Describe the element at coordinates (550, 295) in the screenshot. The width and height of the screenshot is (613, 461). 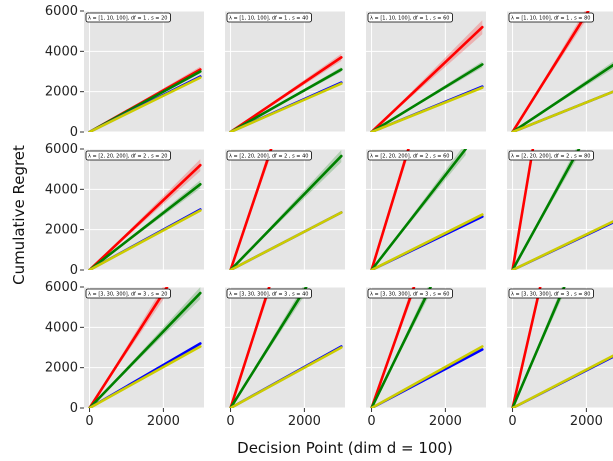
I see `subplot-title: λ = [3, 30, 300], df = 3 , s = 80` at that location.